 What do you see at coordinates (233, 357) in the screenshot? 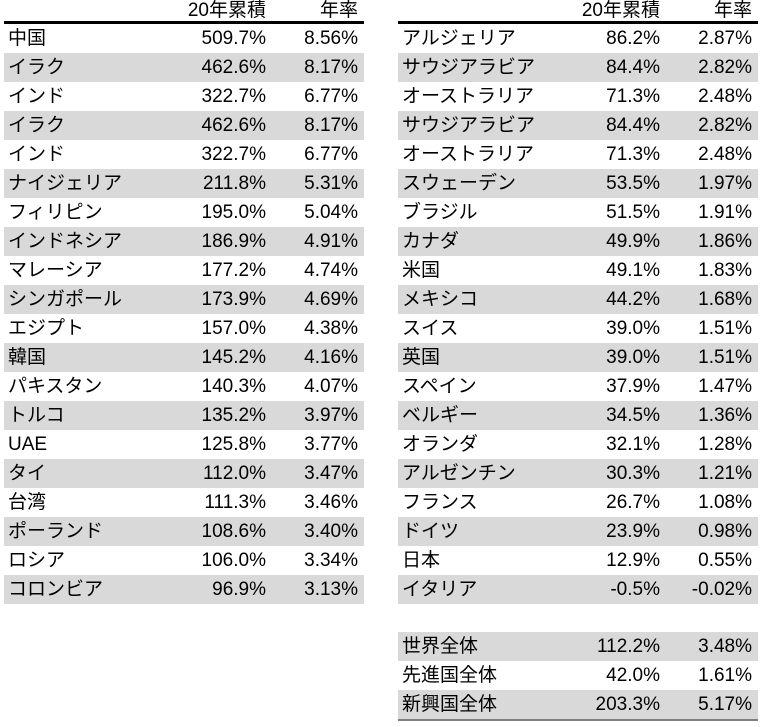
I see `cumulative-value: 145.2%` at bounding box center [233, 357].